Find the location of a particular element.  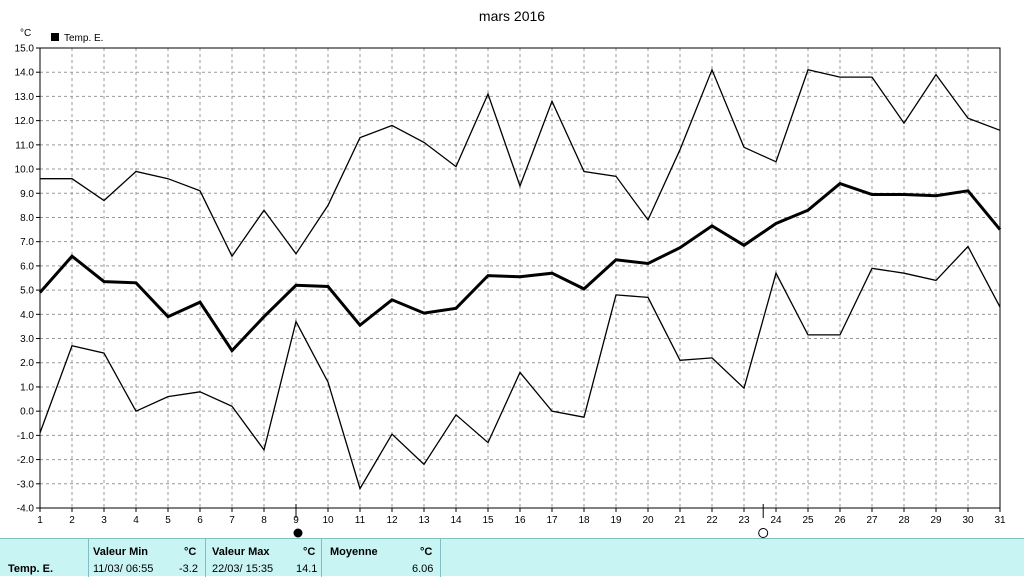

mean-unit: °C is located at coordinates (426, 552).